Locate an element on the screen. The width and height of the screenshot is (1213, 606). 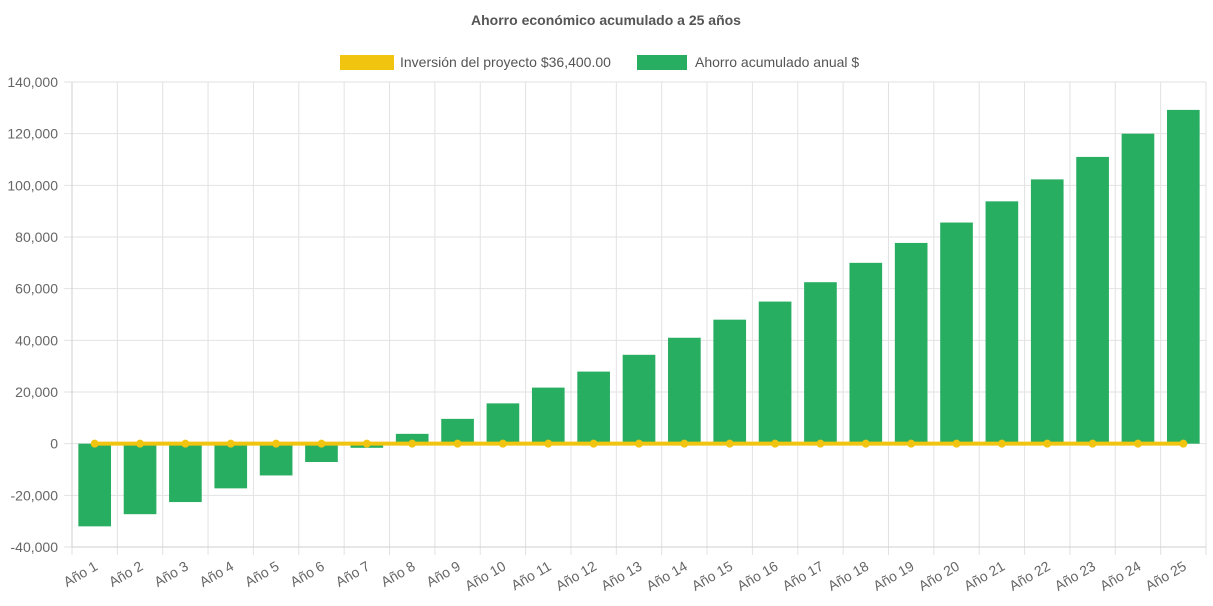
legend-label-savings: Ahorro acumulado anual $ is located at coordinates (777, 62).